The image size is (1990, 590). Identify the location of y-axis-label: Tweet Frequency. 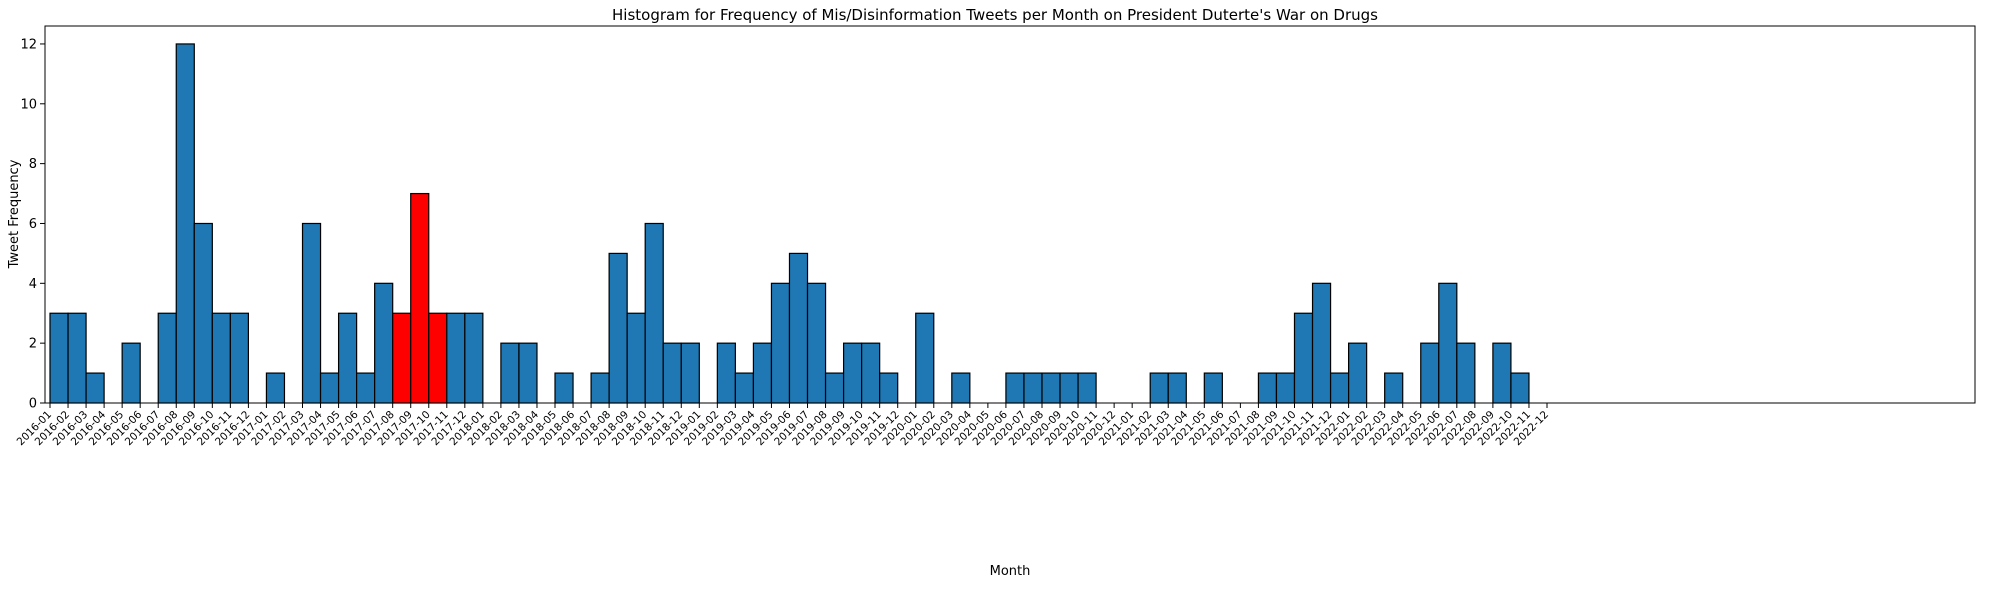
(14, 214).